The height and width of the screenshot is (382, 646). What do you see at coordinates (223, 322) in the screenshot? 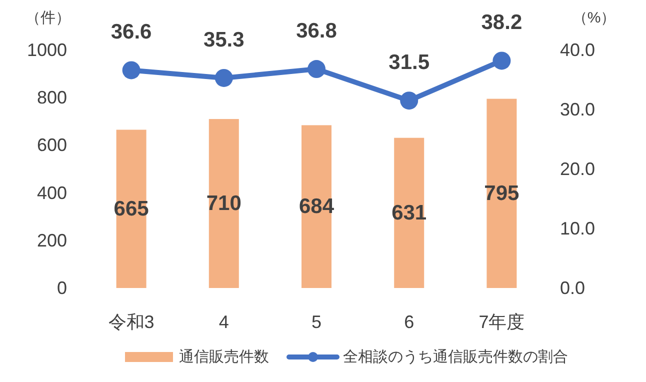
I see `x-tick-label: 4` at bounding box center [223, 322].